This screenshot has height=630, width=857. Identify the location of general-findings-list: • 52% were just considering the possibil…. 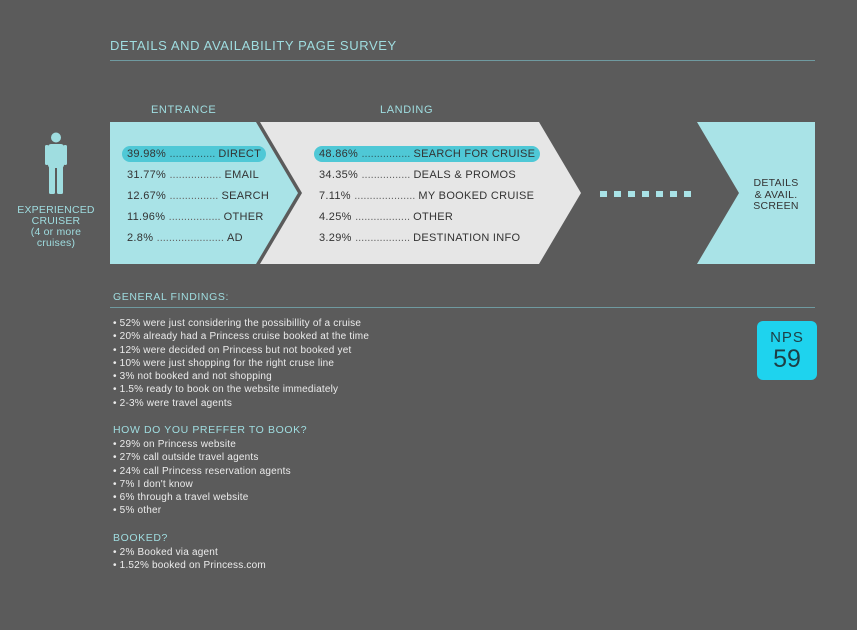
(241, 363).